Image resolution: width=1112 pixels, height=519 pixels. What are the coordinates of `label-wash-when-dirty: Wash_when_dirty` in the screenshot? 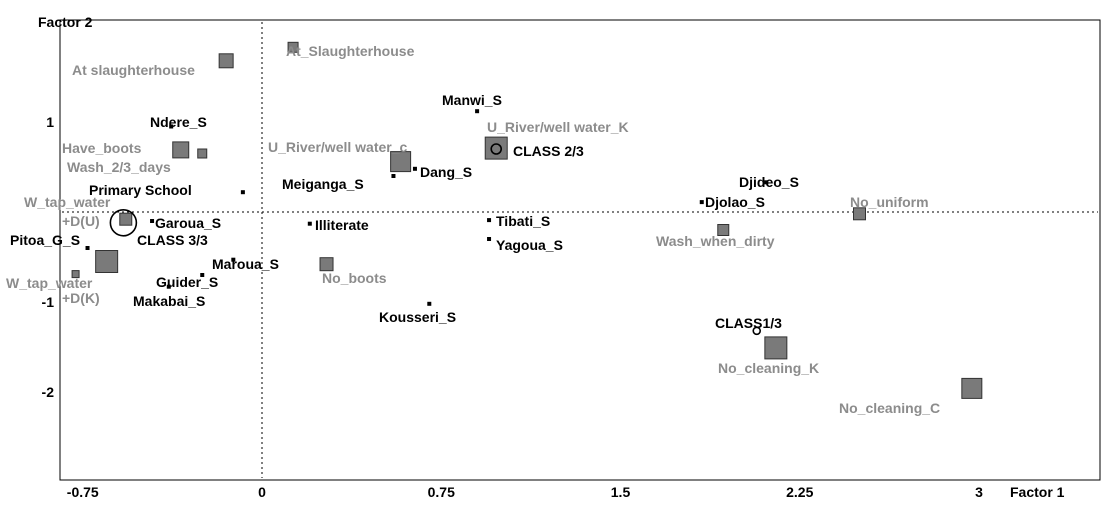 It's located at (715, 241).